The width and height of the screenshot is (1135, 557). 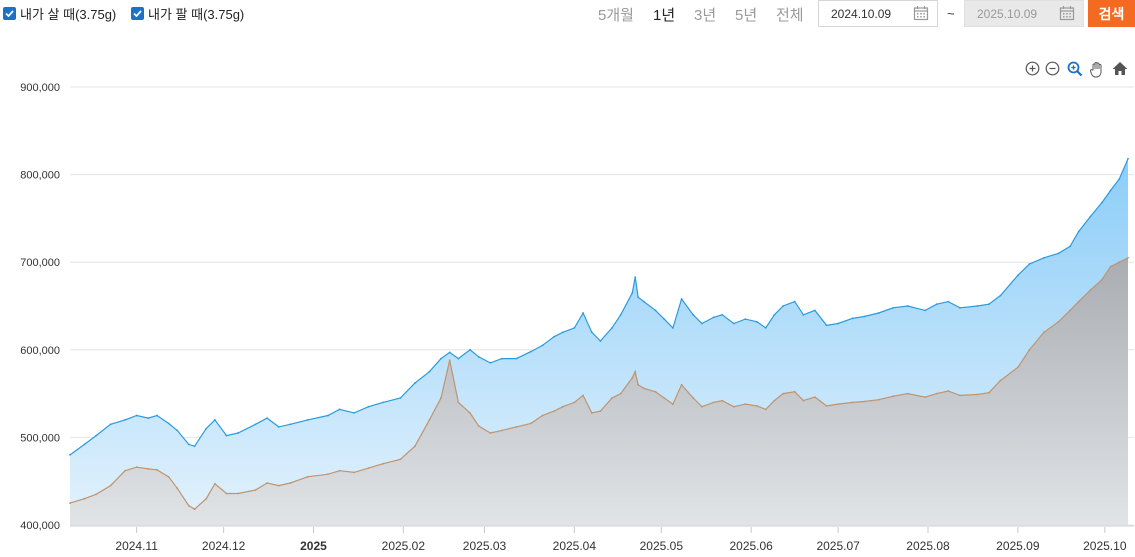 What do you see at coordinates (1120, 71) in the screenshot?
I see `home-icon` at bounding box center [1120, 71].